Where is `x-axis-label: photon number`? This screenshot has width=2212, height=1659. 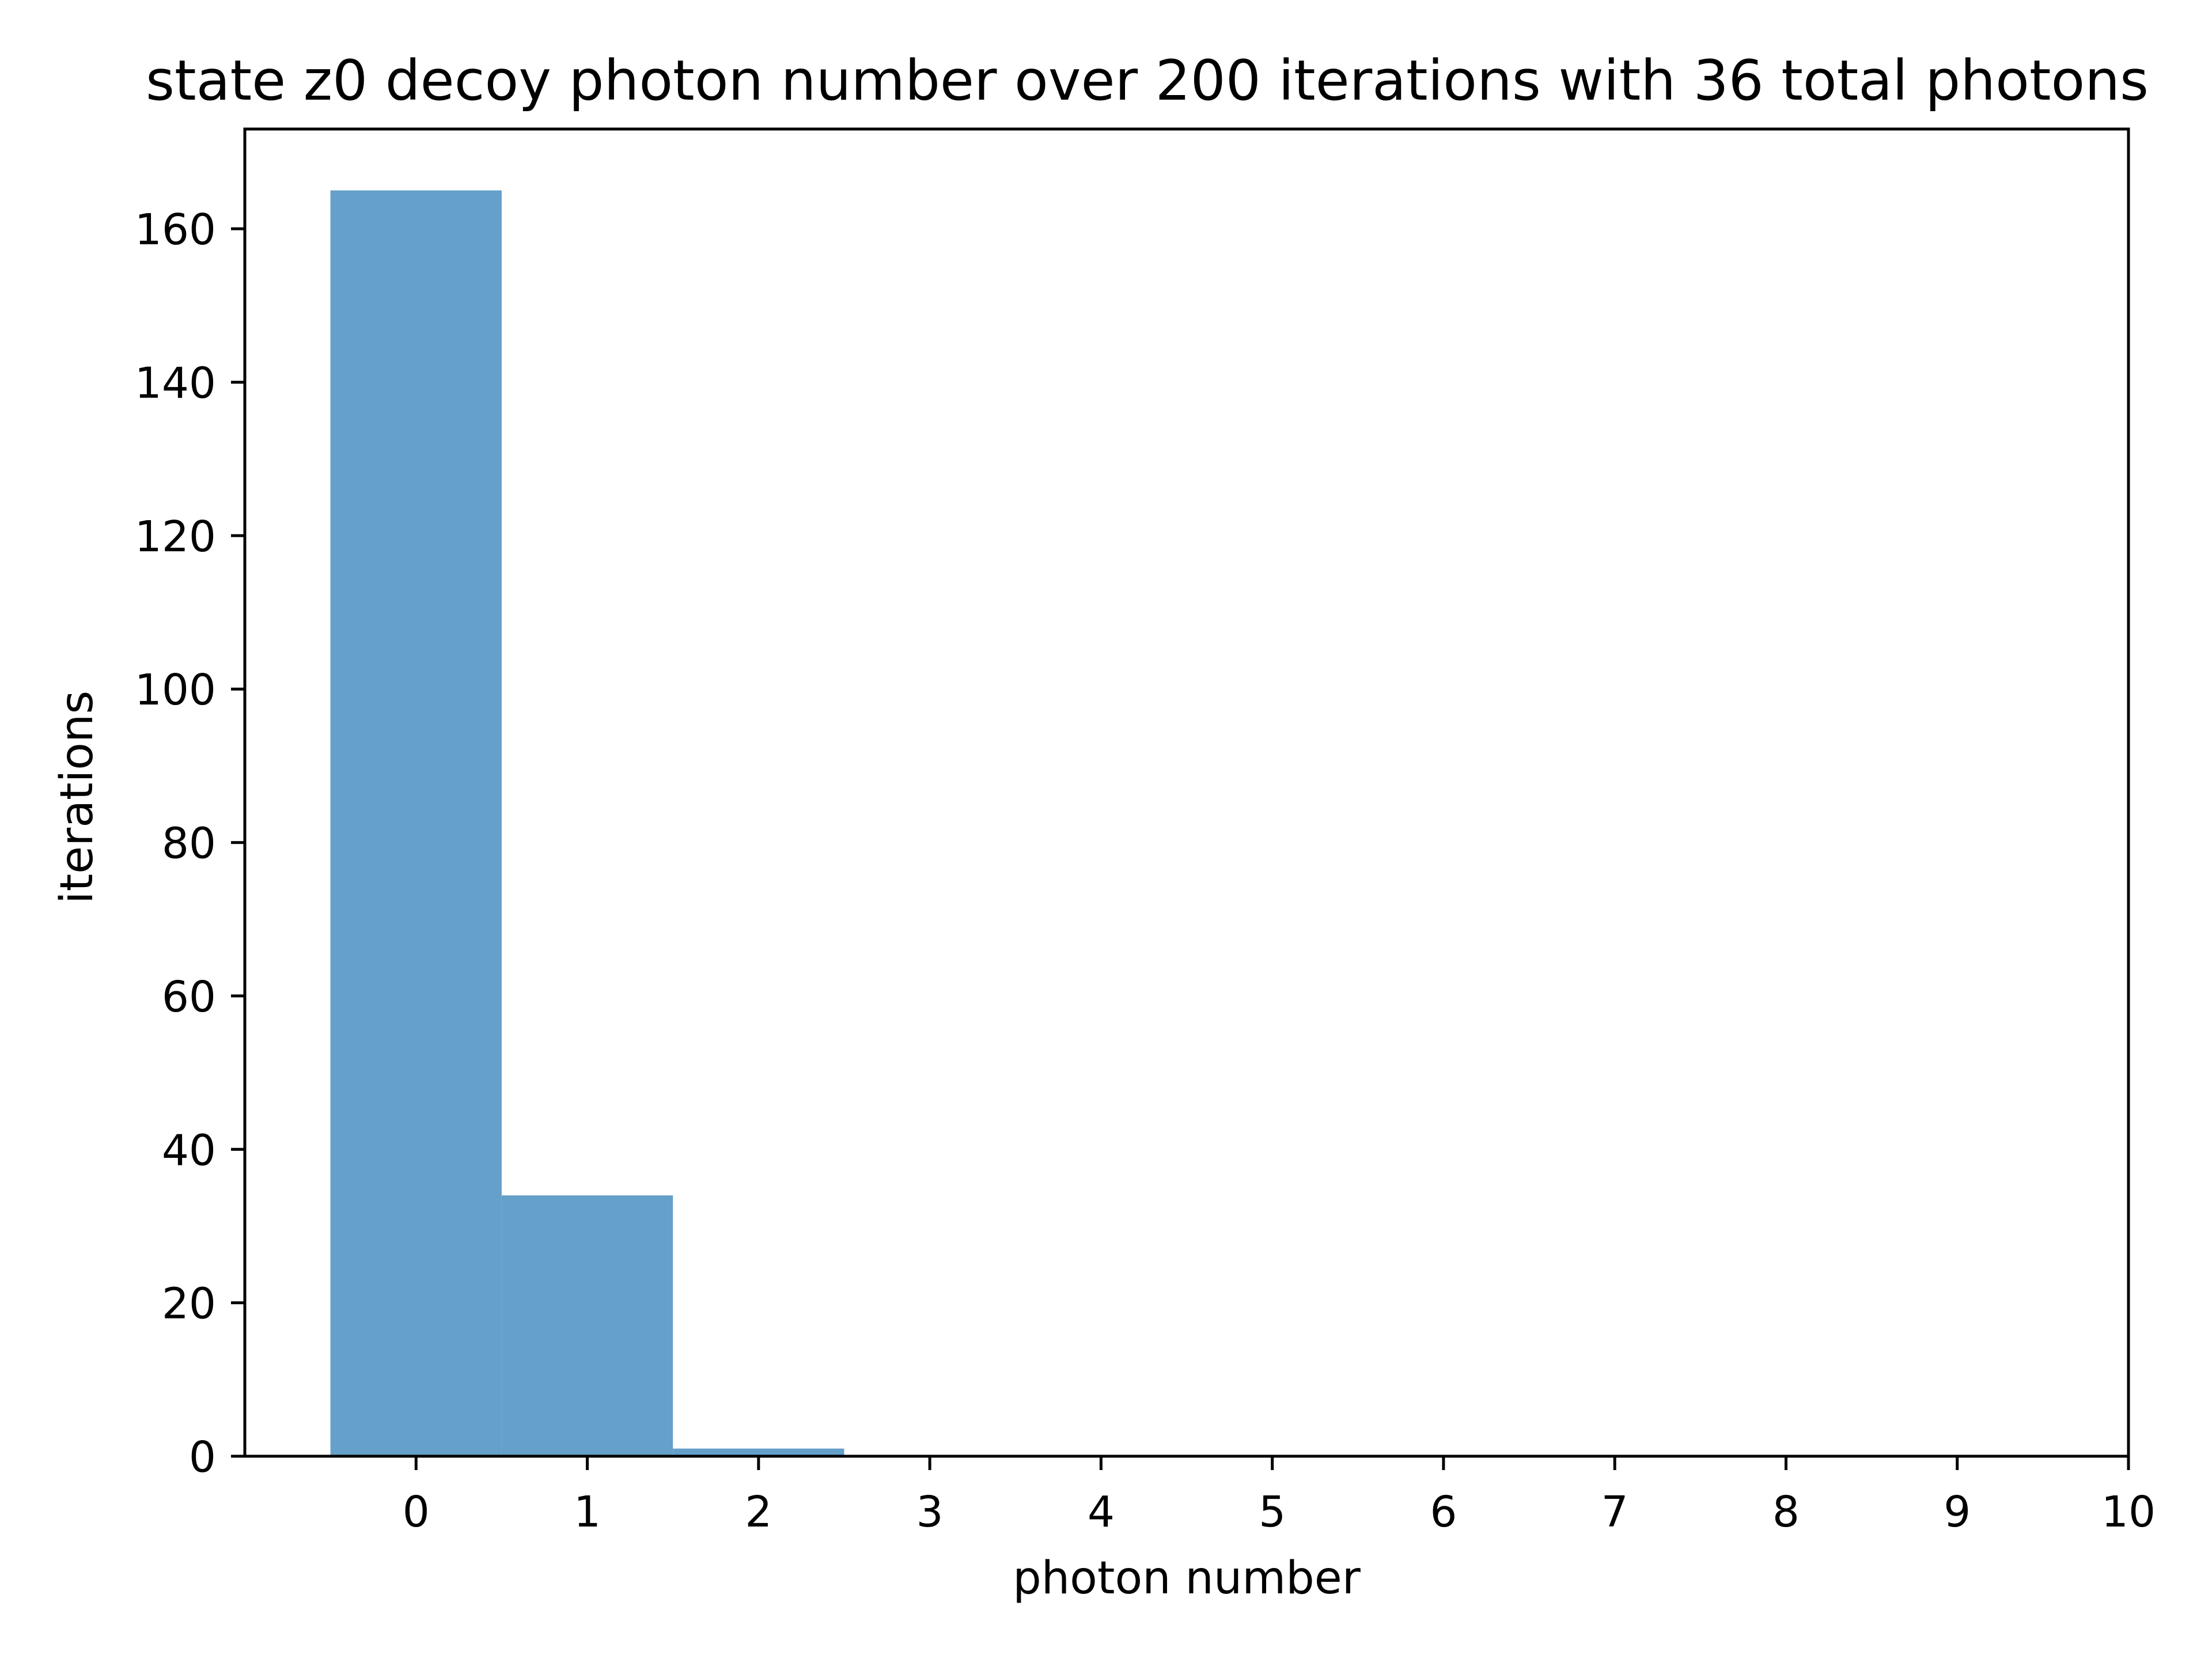 x-axis-label: photon number is located at coordinates (1187, 1578).